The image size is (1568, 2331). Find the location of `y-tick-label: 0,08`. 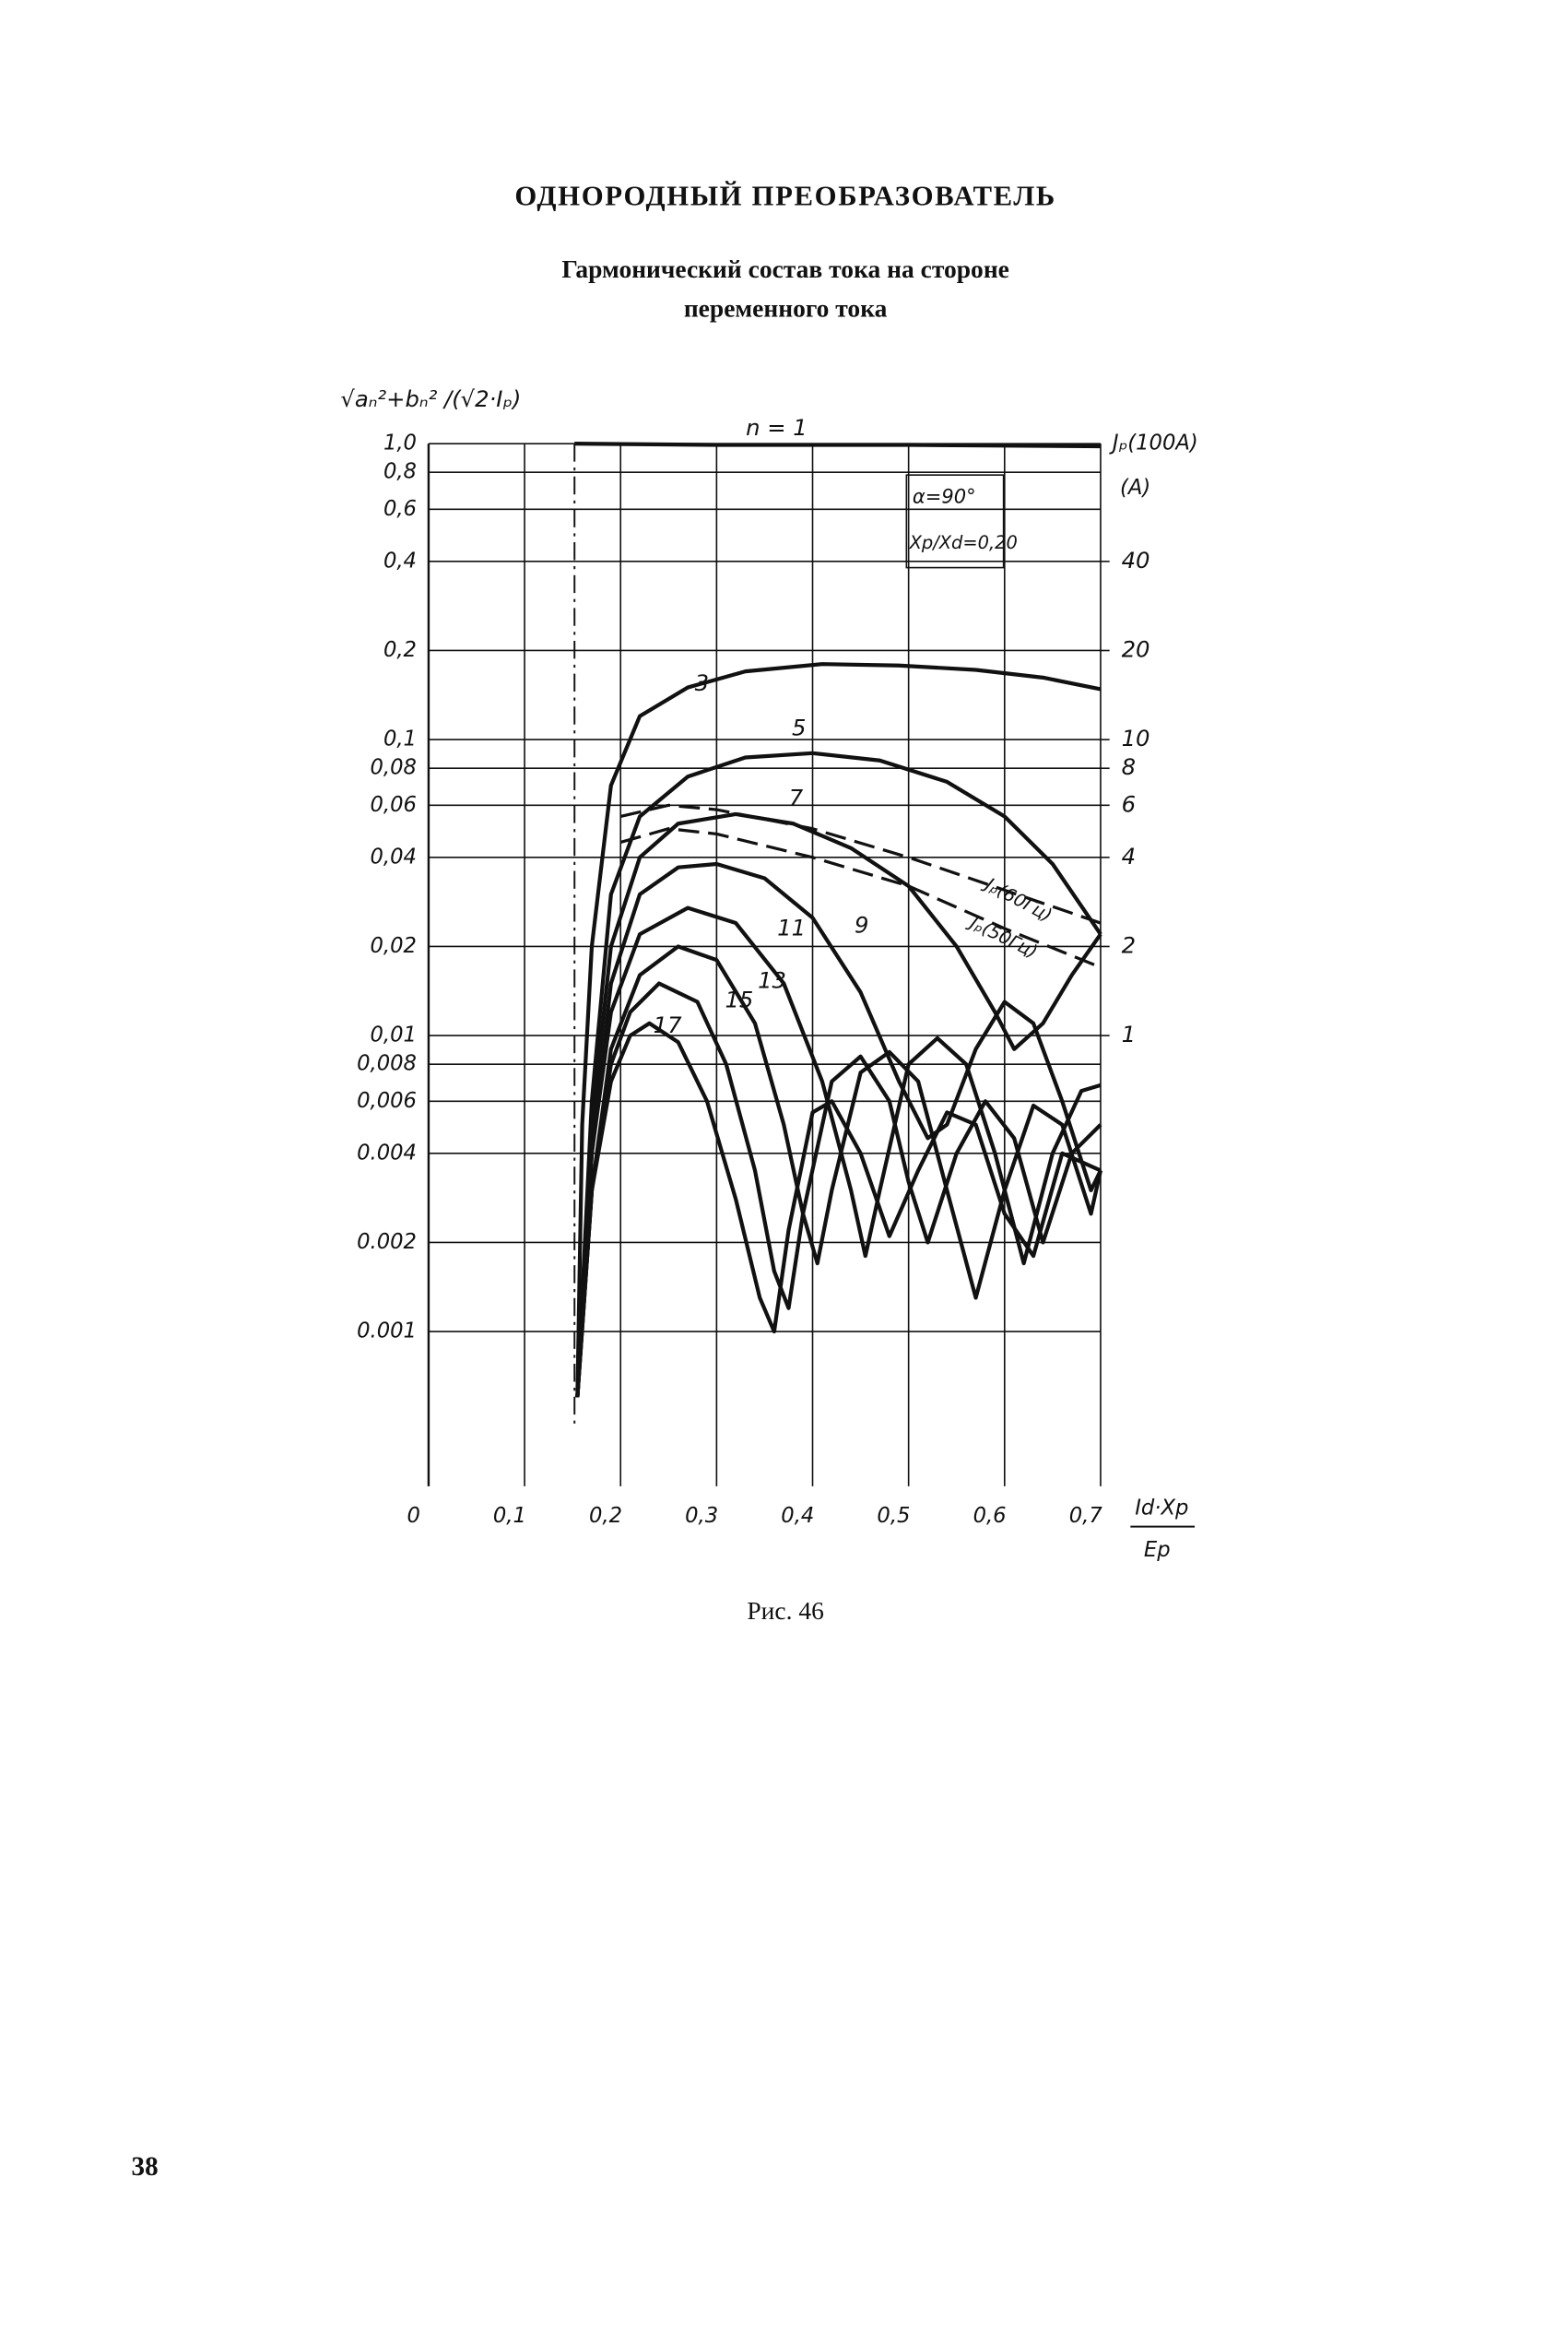

y-tick-label: 0,08 is located at coordinates (394, 768).